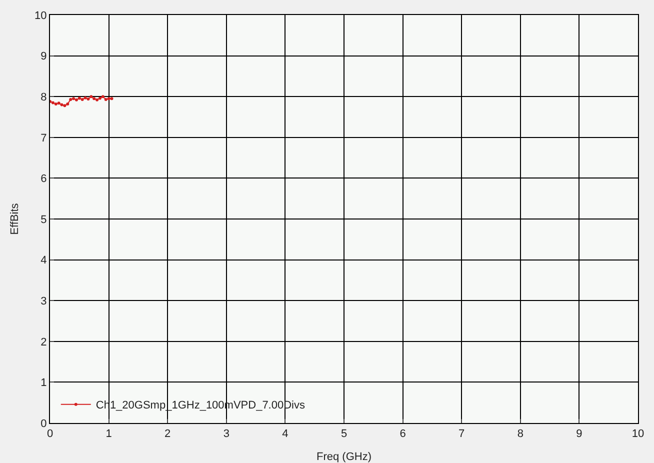 This screenshot has width=654, height=463. Describe the element at coordinates (43, 260) in the screenshot. I see `y-tick-label: 4` at that location.